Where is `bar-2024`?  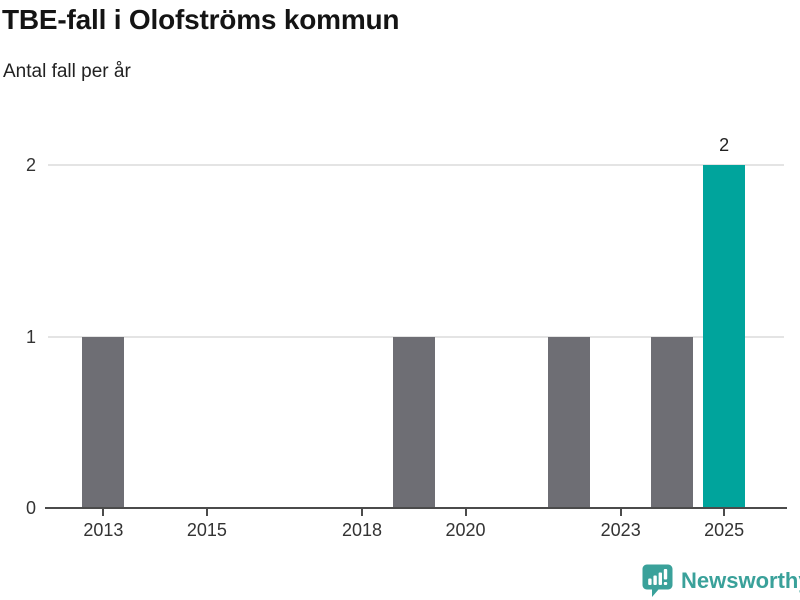
bar-2024 is located at coordinates (672, 422).